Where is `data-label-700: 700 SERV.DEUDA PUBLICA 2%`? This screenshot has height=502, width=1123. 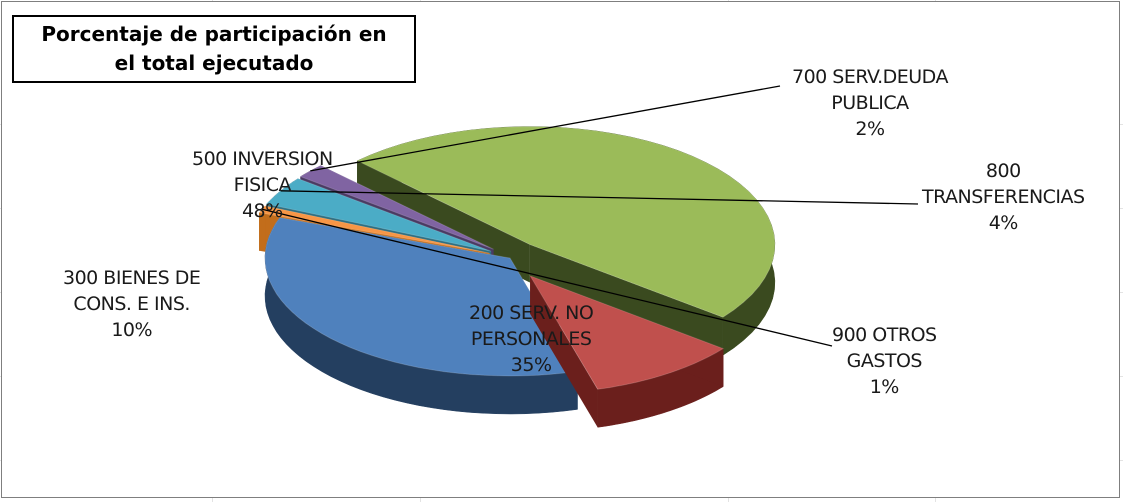
data-label-700: 700 SERV.DEUDA PUBLICA 2% is located at coordinates (870, 103).